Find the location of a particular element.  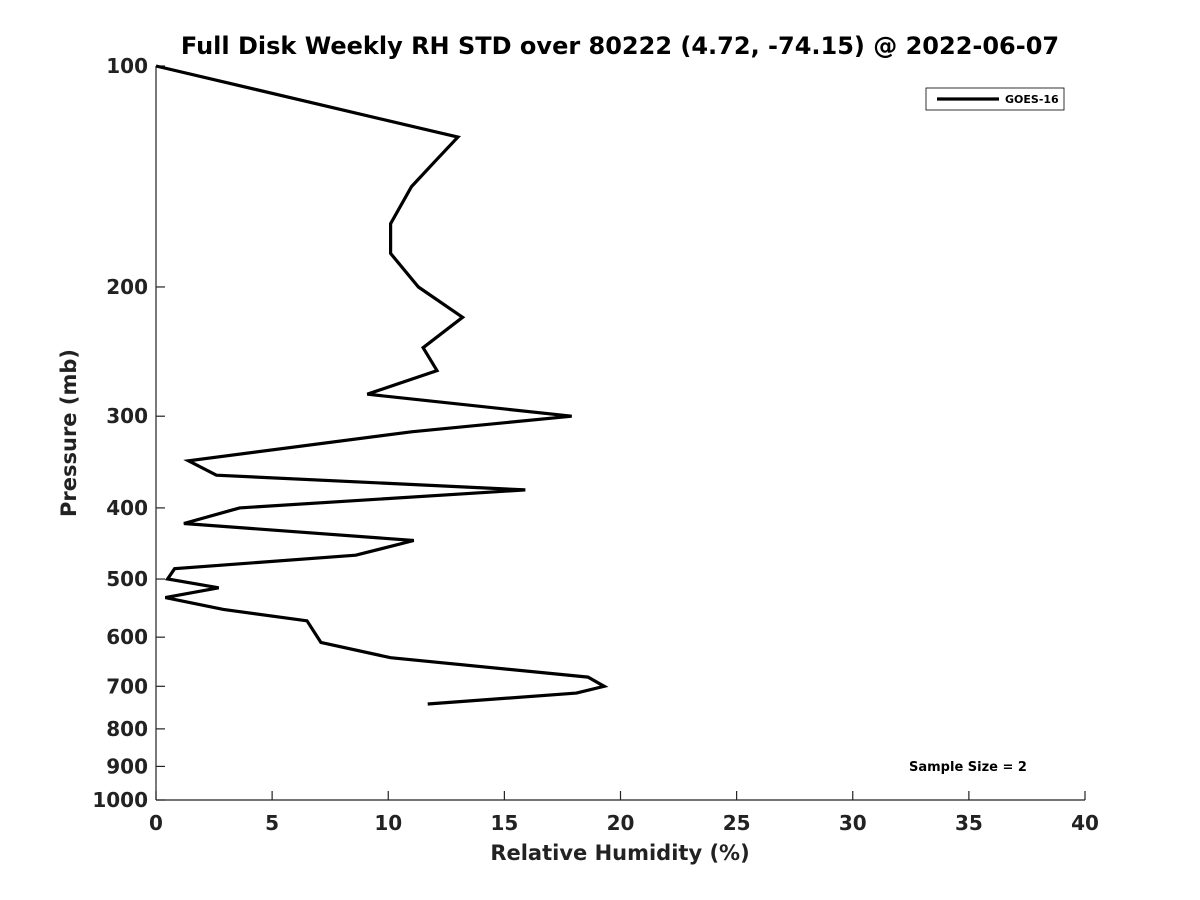

x-tick-label-0: 0 is located at coordinates (156, 823).